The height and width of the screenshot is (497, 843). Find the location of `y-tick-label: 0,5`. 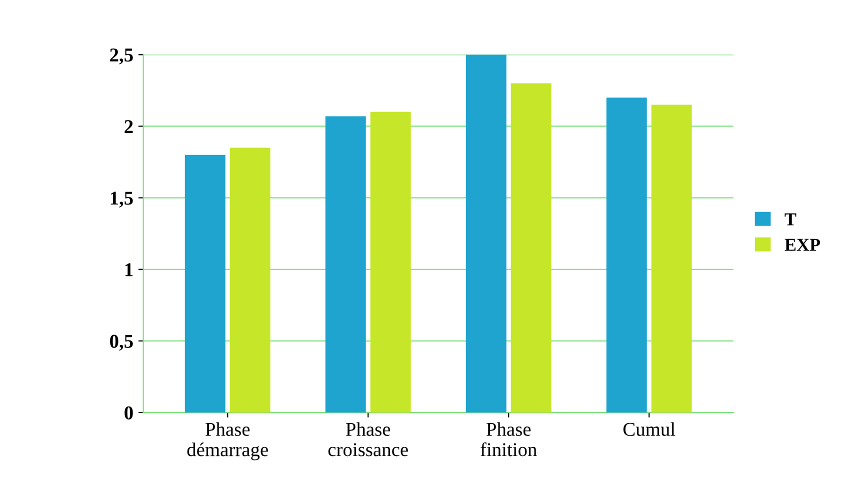

y-tick-label: 0,5 is located at coordinates (121, 342).